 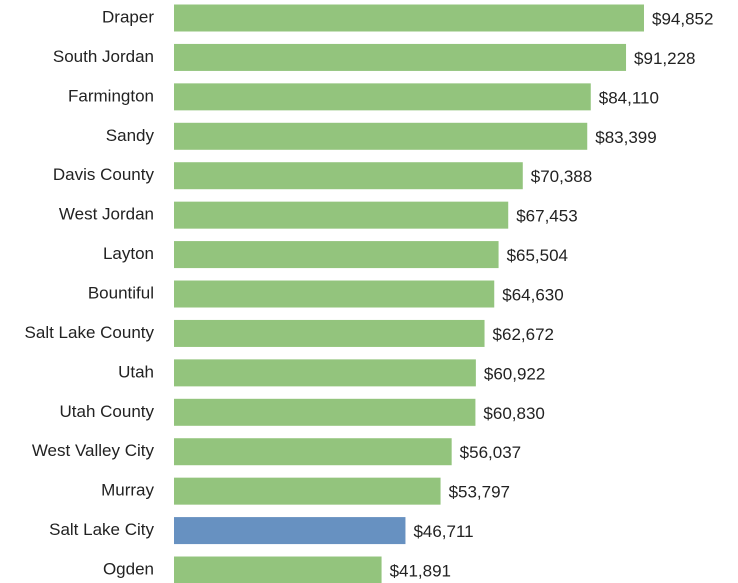 I want to click on category-label: Utah County, so click(x=107, y=411).